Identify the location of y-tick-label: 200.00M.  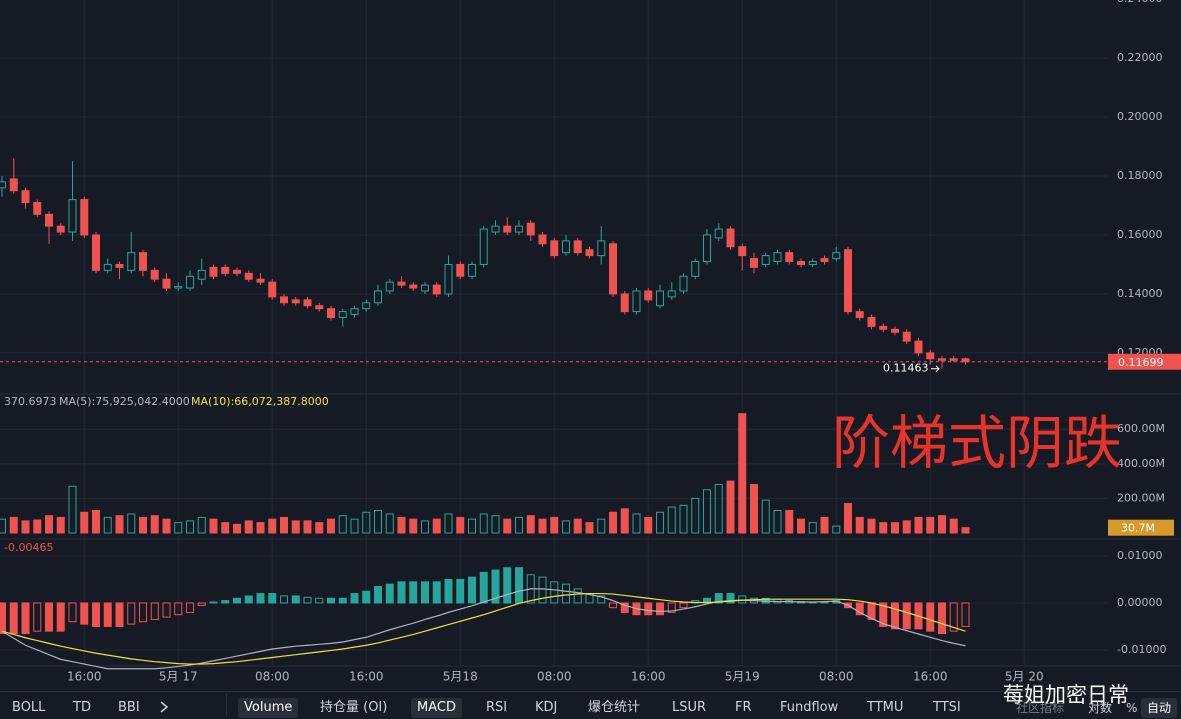
(1141, 497).